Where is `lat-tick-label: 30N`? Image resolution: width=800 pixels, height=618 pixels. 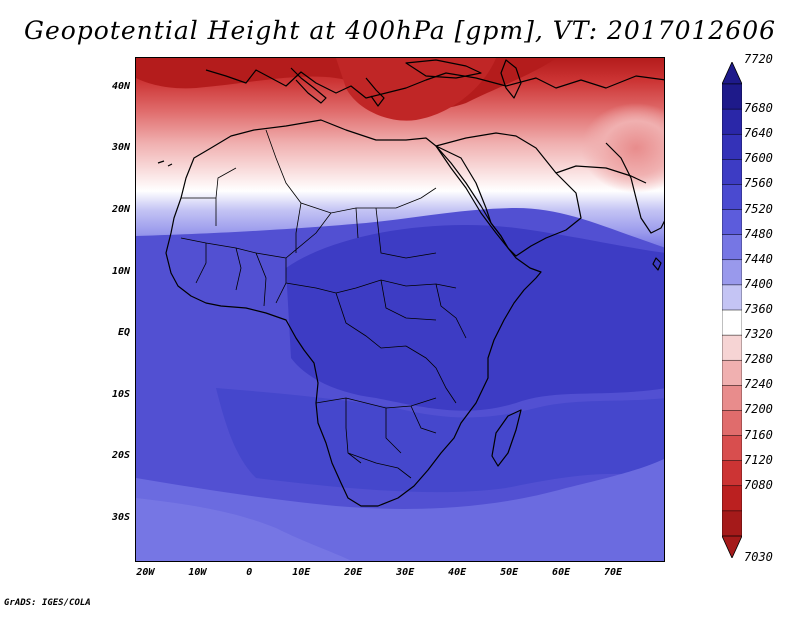
lat-tick-label: 30N is located at coordinates (120, 148).